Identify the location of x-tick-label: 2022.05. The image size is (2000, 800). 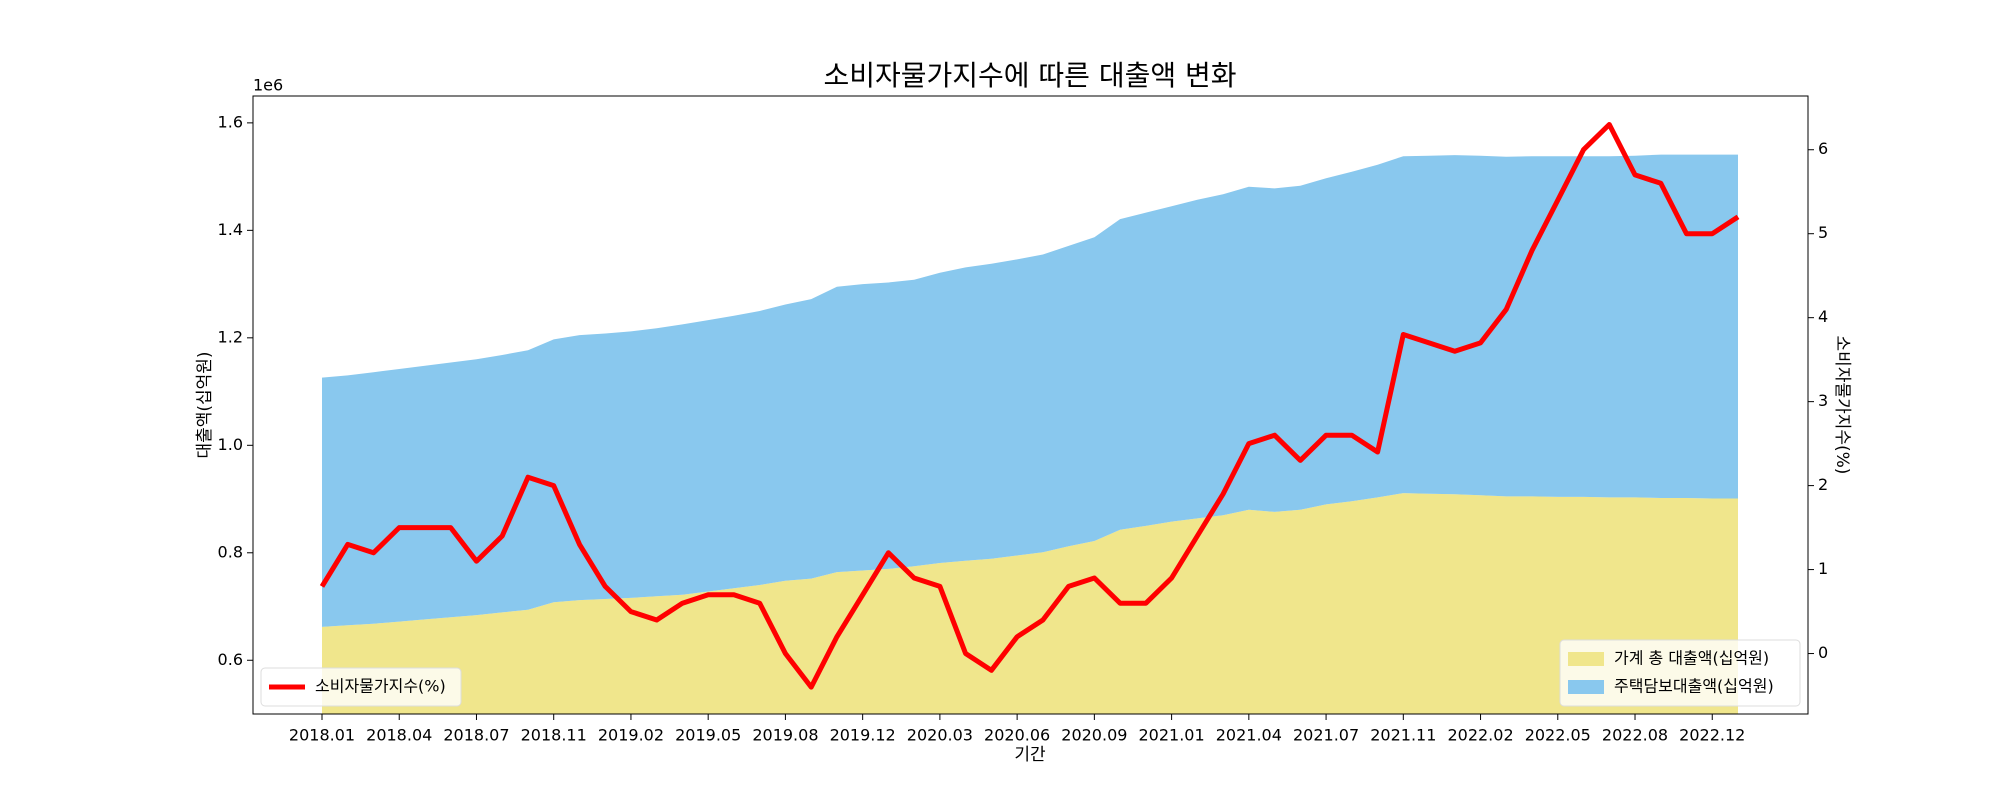
(1558, 735).